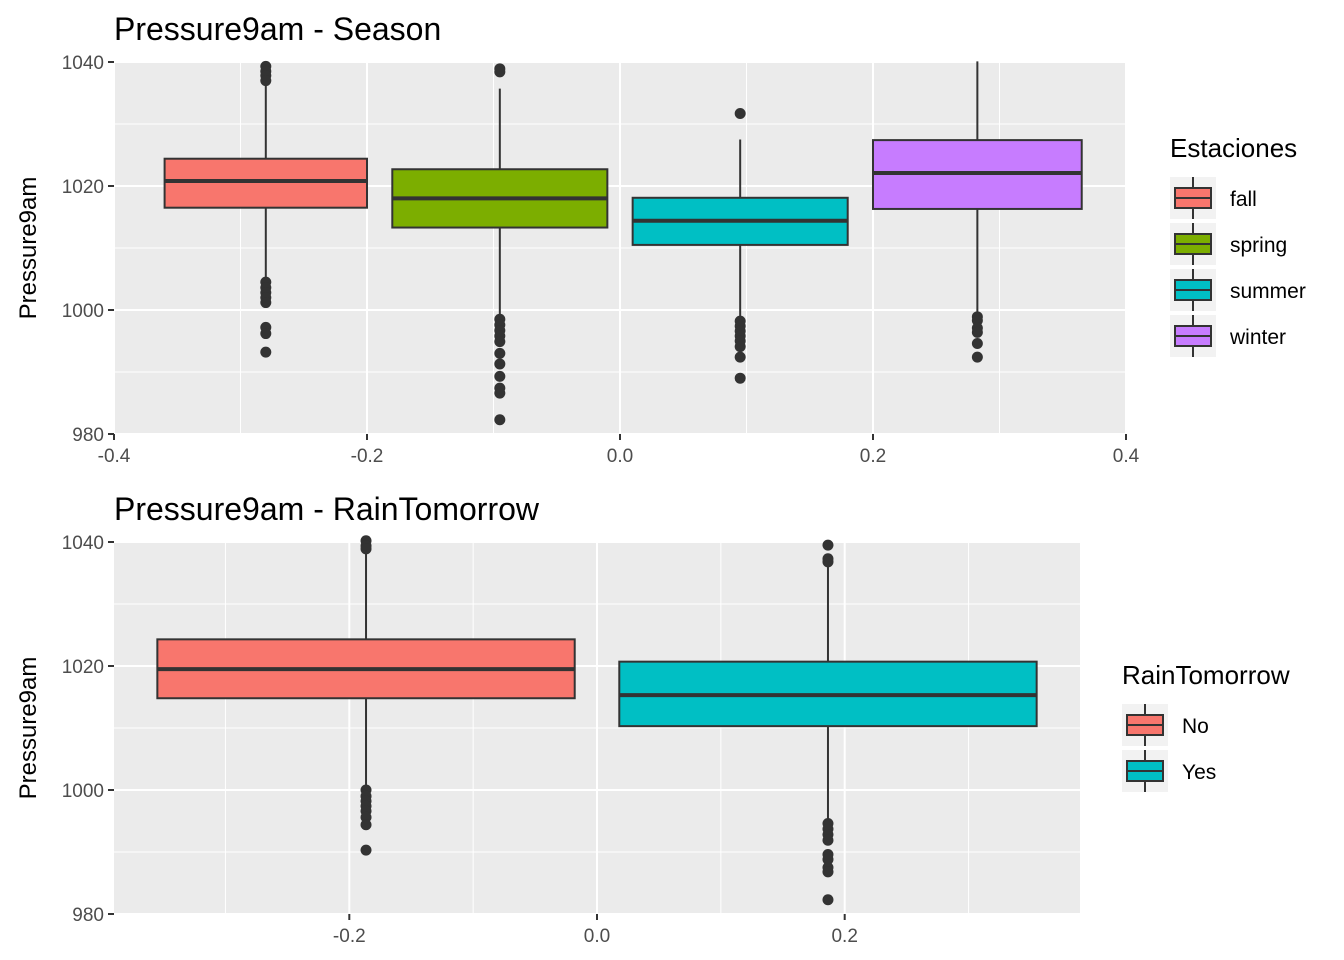 The image size is (1344, 960). I want to click on x-tick-label: 0.4, so click(1126, 456).